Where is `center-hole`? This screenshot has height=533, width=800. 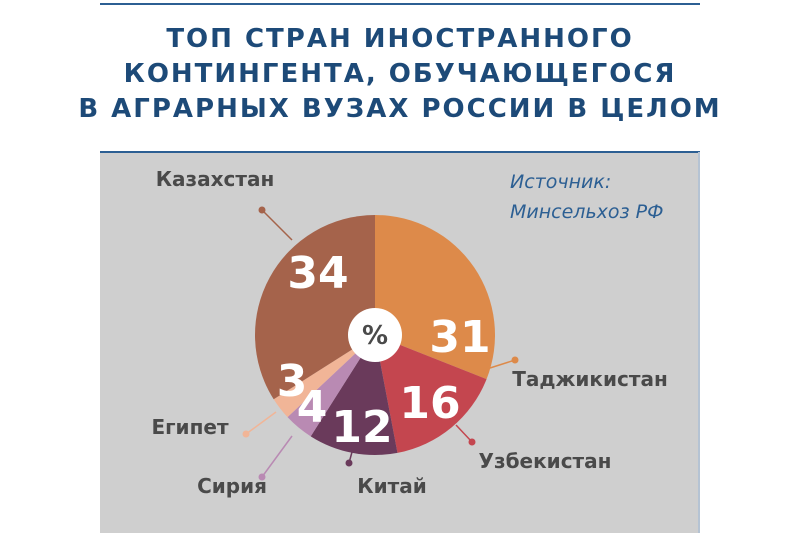
center-hole is located at coordinates (375, 335).